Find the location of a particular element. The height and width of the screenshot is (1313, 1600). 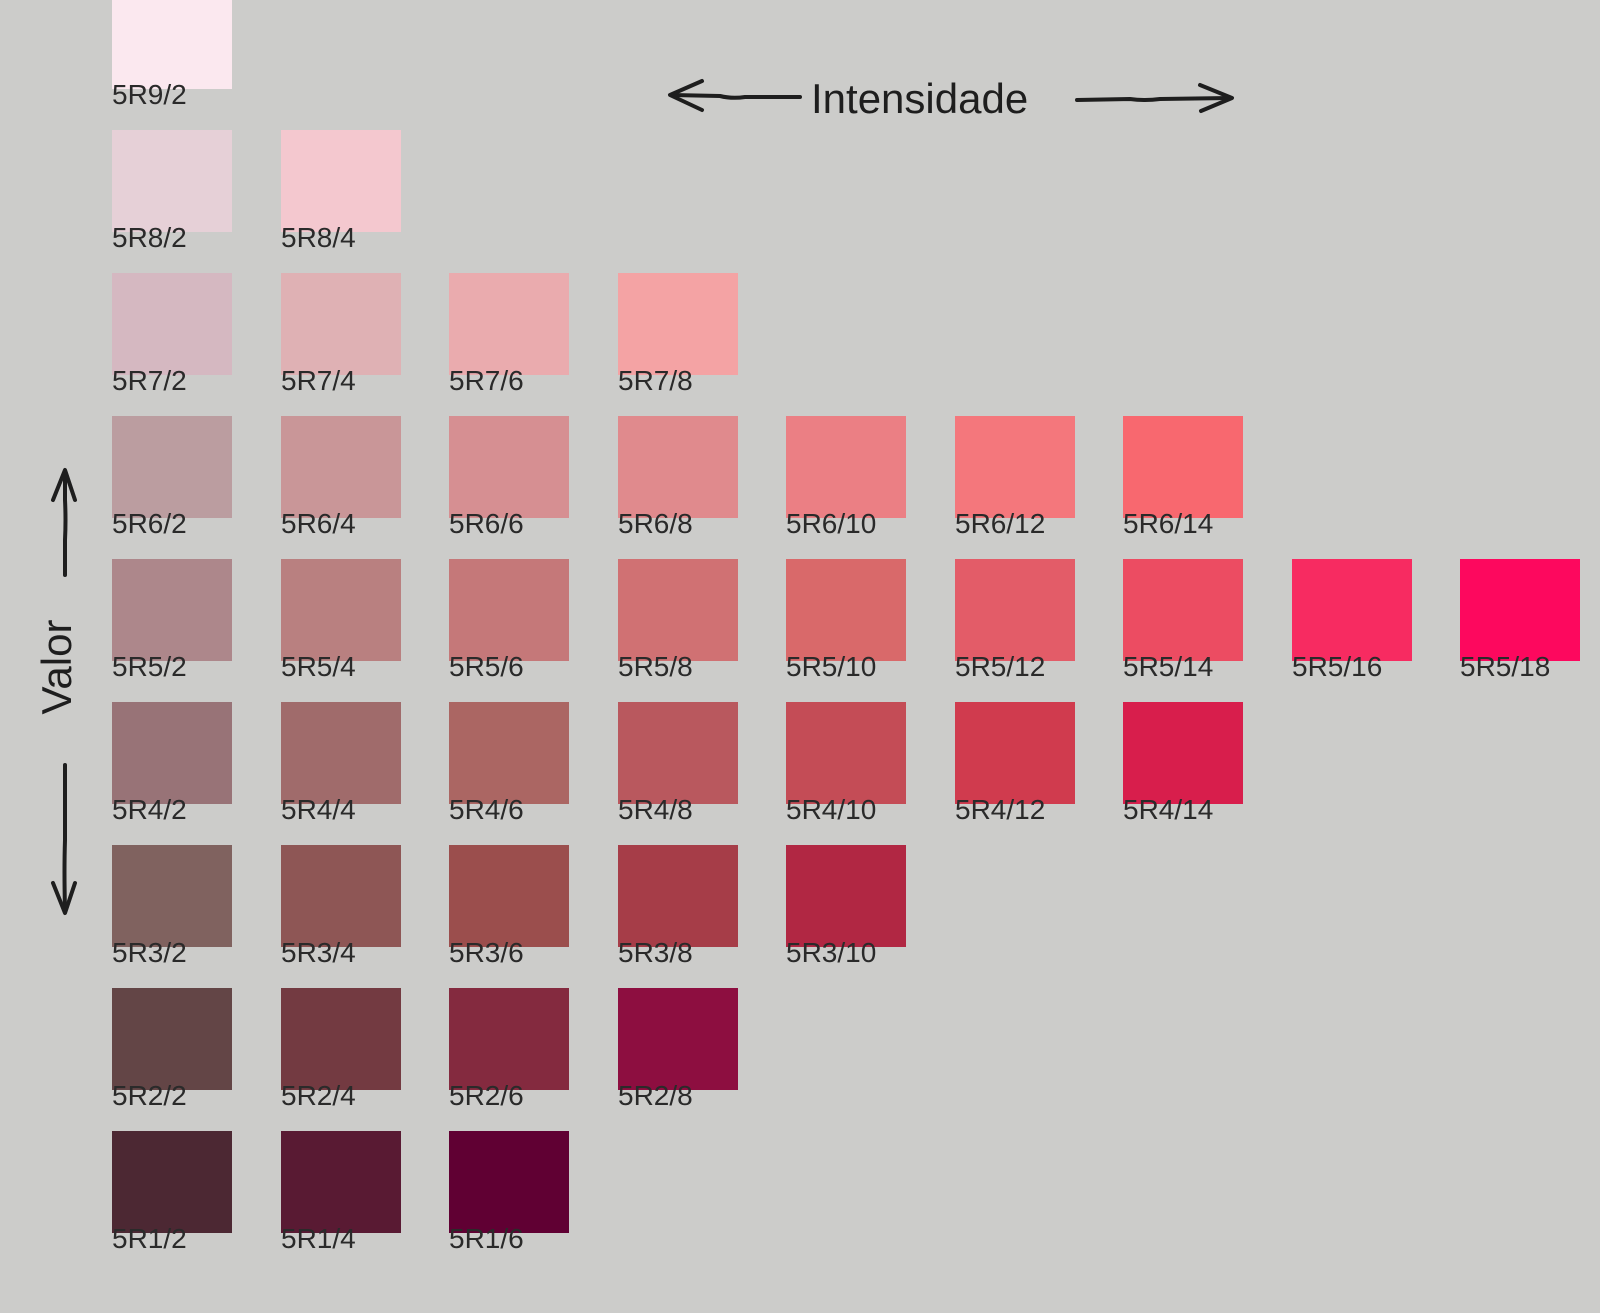

swatch-label: 5R5/2 is located at coordinates (149, 666).